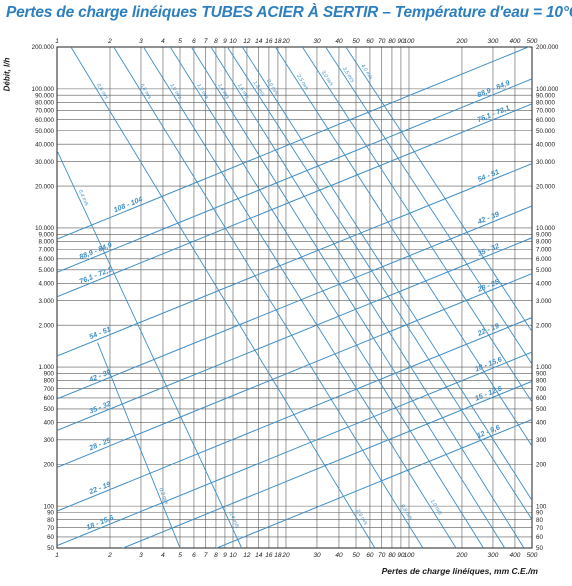 This screenshot has width=572, height=586. Describe the element at coordinates (278, 555) in the screenshot. I see `x-tick-label-bottom: 18` at that location.